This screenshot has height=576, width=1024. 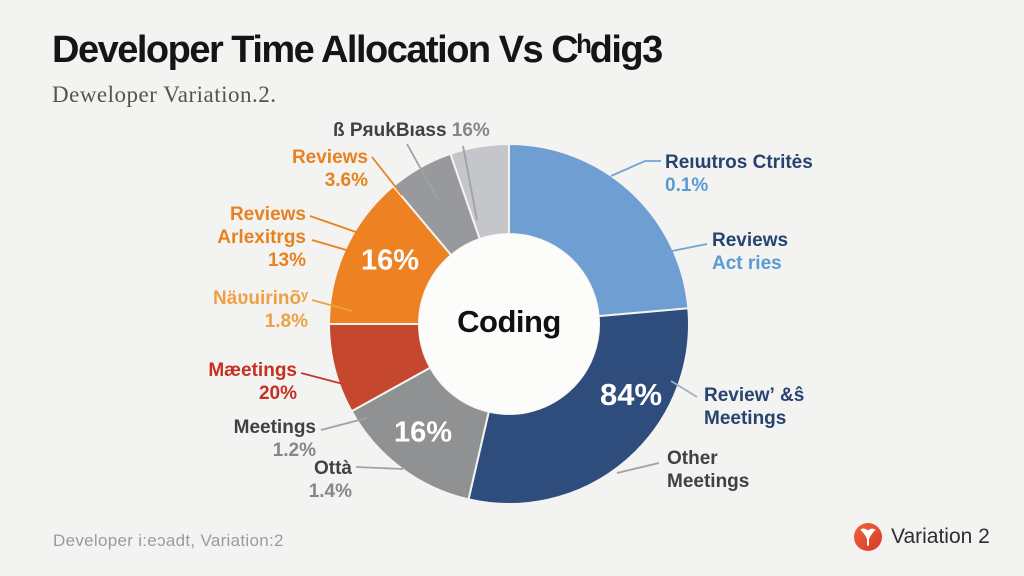 What do you see at coordinates (868, 537) in the screenshot?
I see `variation-logo-icon` at bounding box center [868, 537].